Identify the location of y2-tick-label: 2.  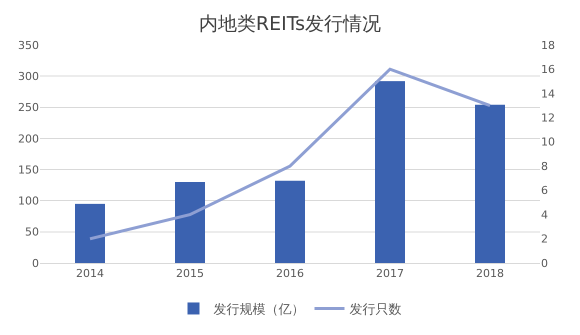
(544, 239).